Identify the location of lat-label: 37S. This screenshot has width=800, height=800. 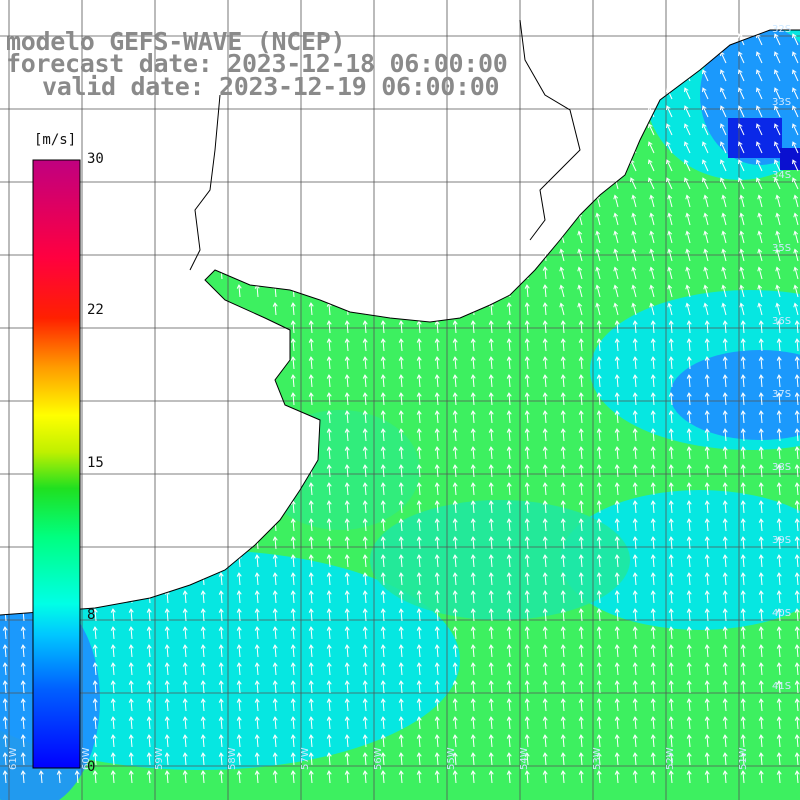
(781, 394).